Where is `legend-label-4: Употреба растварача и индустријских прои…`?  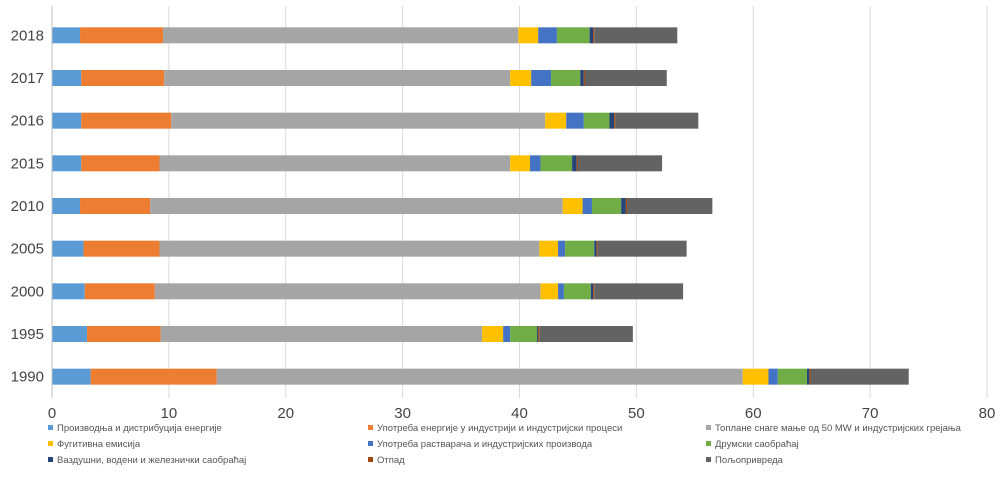 legend-label-4: Употреба растварача и индустријских прои… is located at coordinates (485, 444).